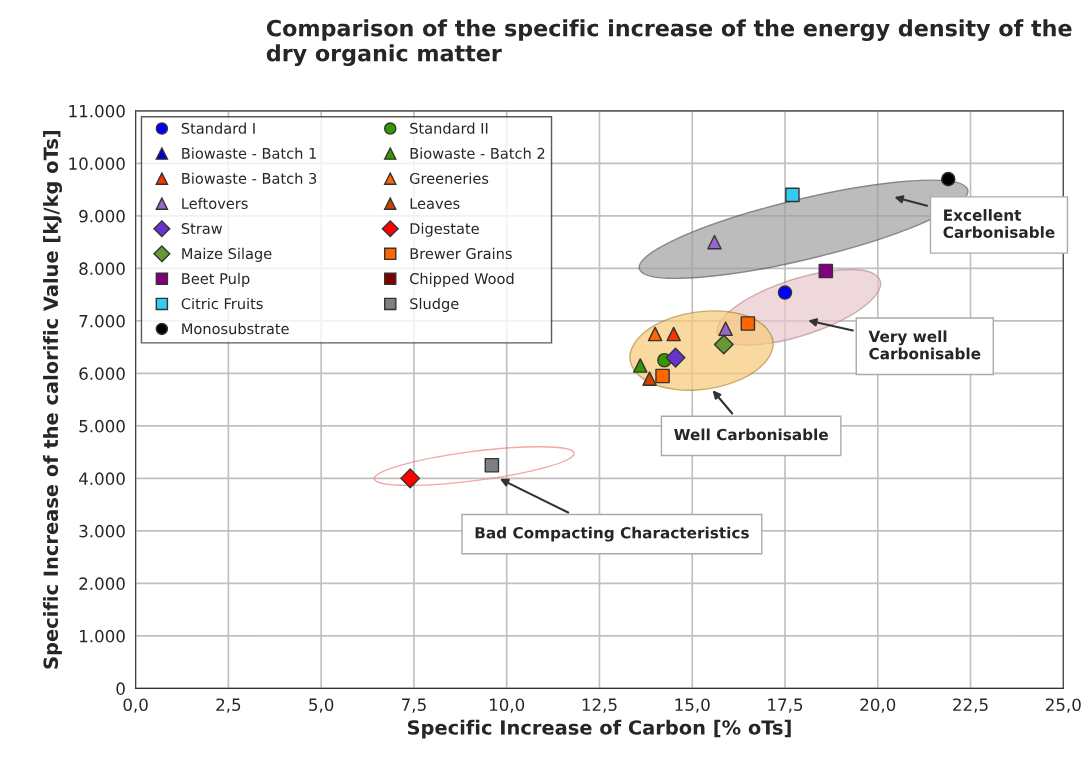 The image size is (1085, 770). I want to click on annotation: Very well Carbonisable, so click(924, 345).